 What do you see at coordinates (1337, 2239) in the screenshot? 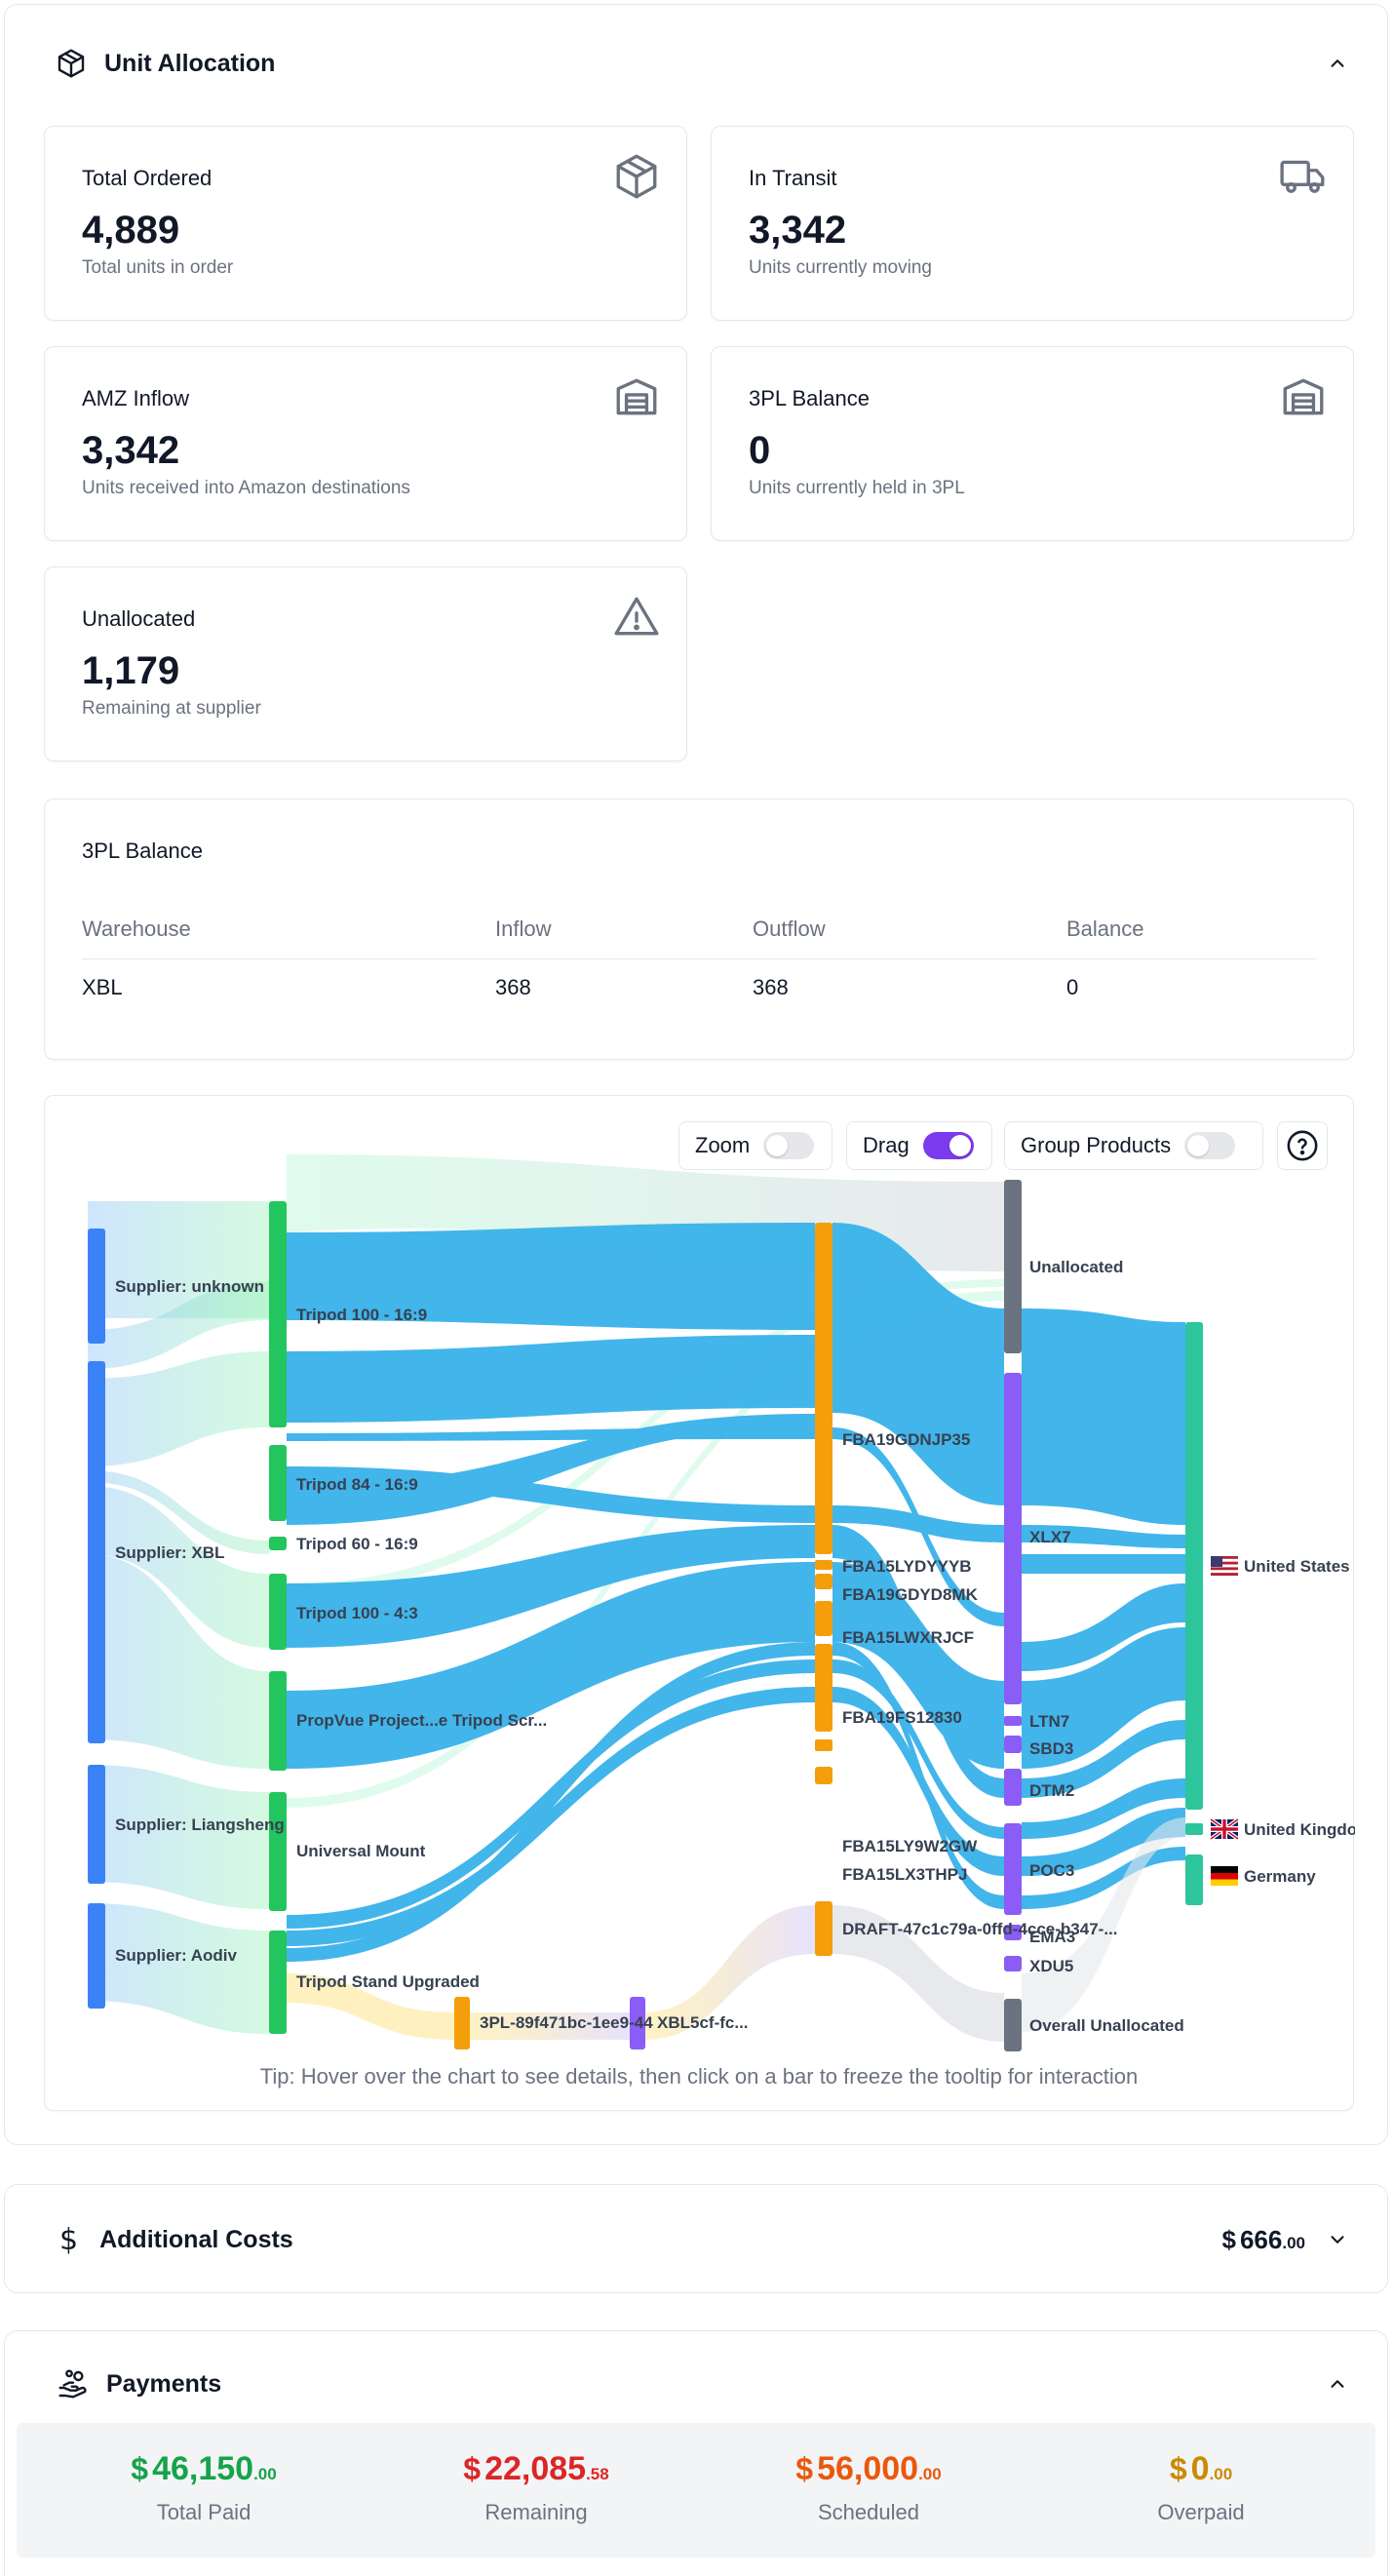
I see `chevron-down-icon` at bounding box center [1337, 2239].